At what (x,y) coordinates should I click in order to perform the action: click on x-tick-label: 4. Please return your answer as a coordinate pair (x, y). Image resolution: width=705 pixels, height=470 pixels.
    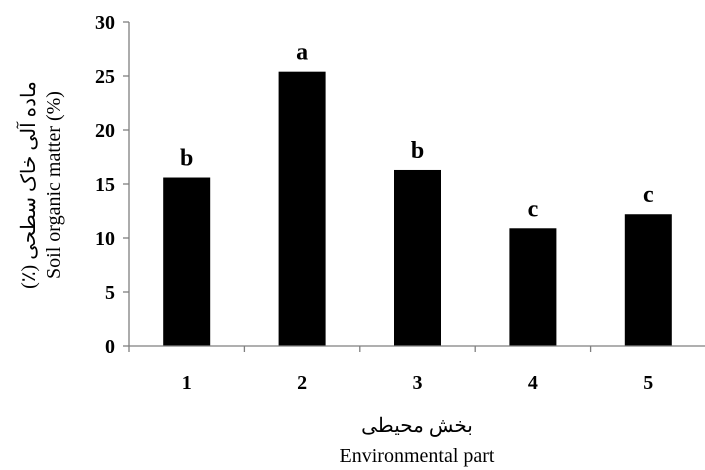
    Looking at the image, I should click on (533, 383).